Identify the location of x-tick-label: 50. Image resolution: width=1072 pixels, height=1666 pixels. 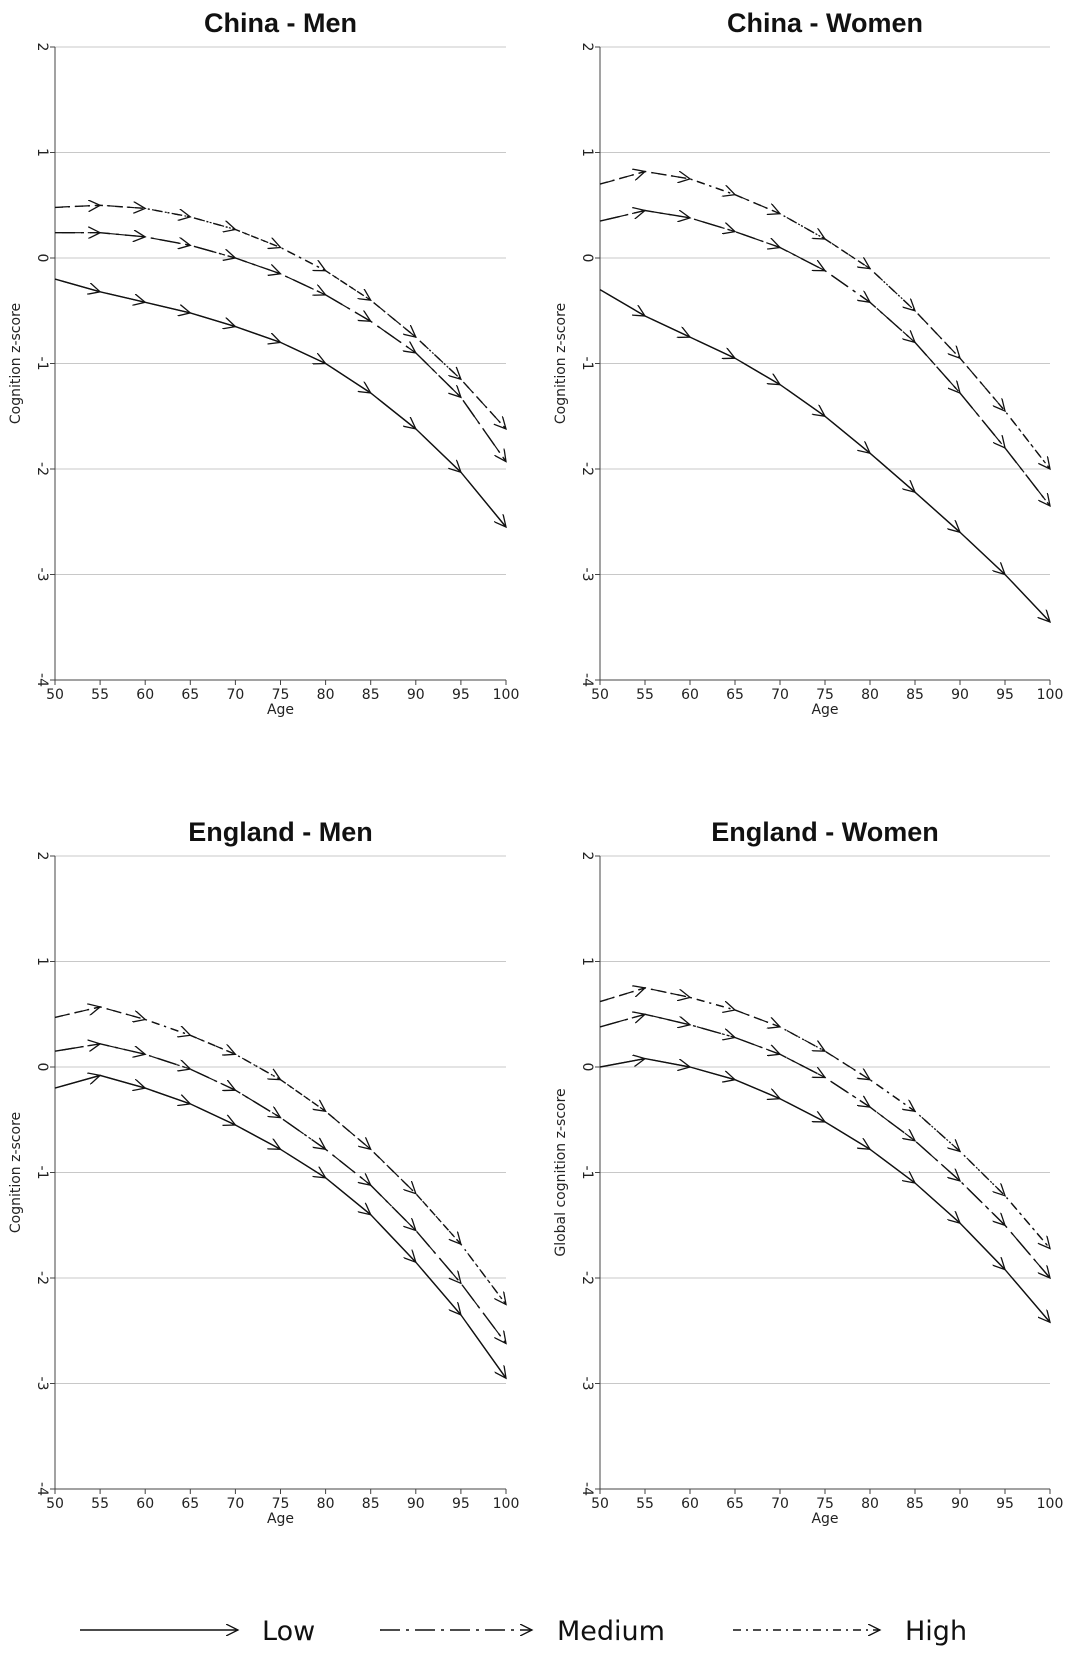
(600, 695).